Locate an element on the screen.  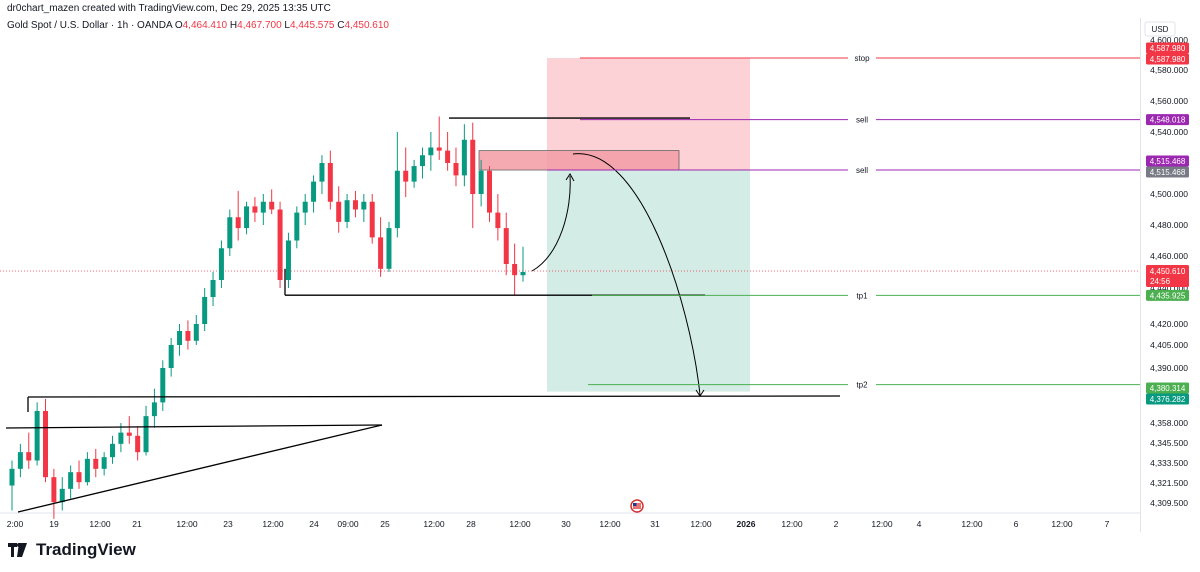
projection-up-path is located at coordinates (551, 223).